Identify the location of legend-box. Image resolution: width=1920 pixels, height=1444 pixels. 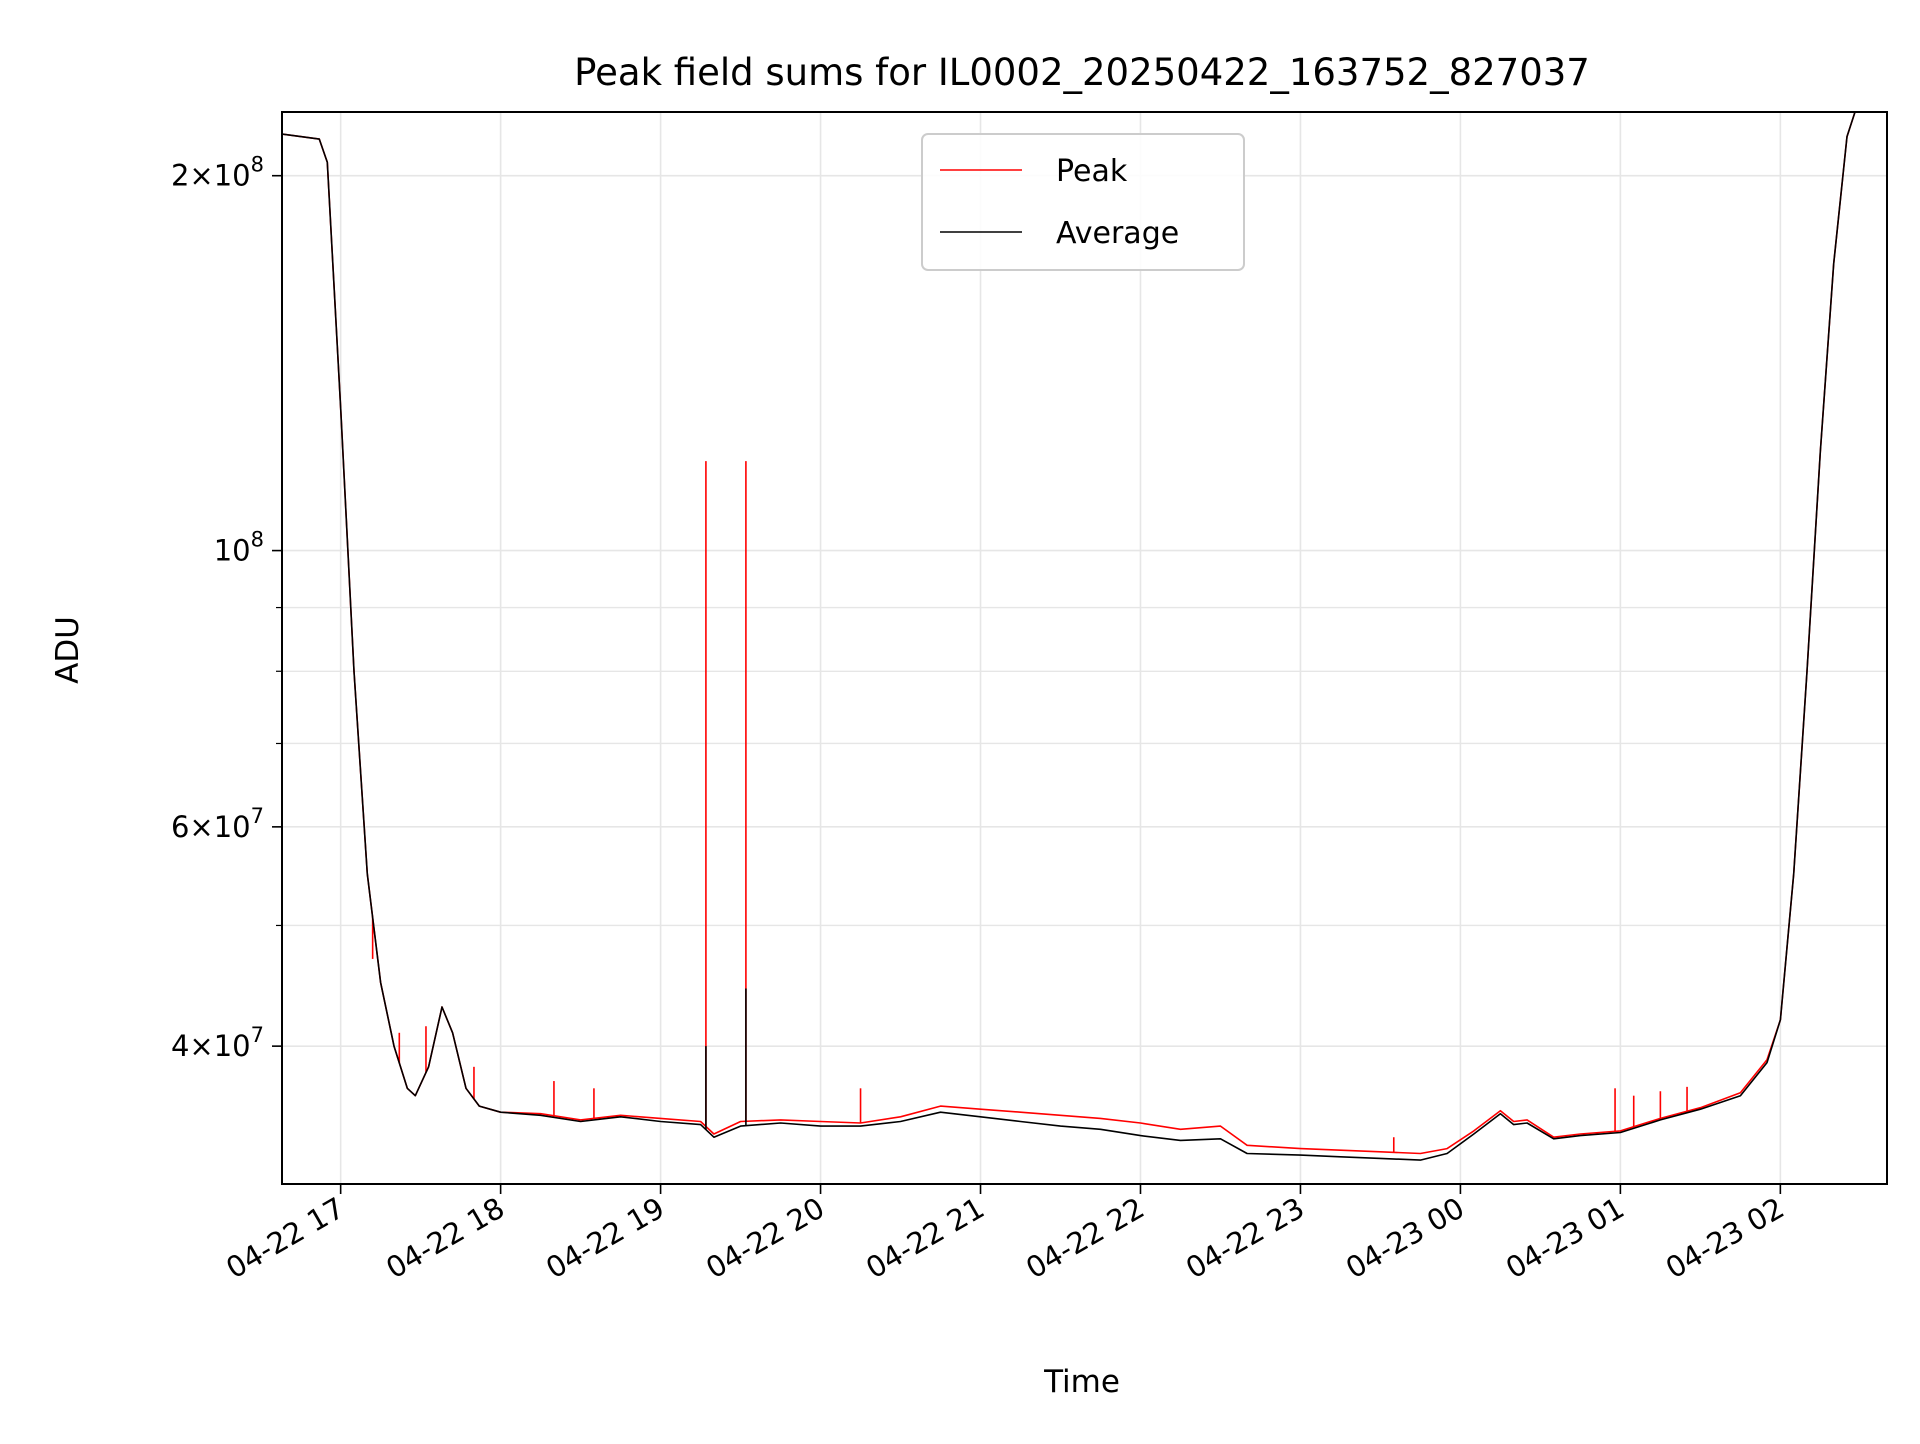
(1083, 202).